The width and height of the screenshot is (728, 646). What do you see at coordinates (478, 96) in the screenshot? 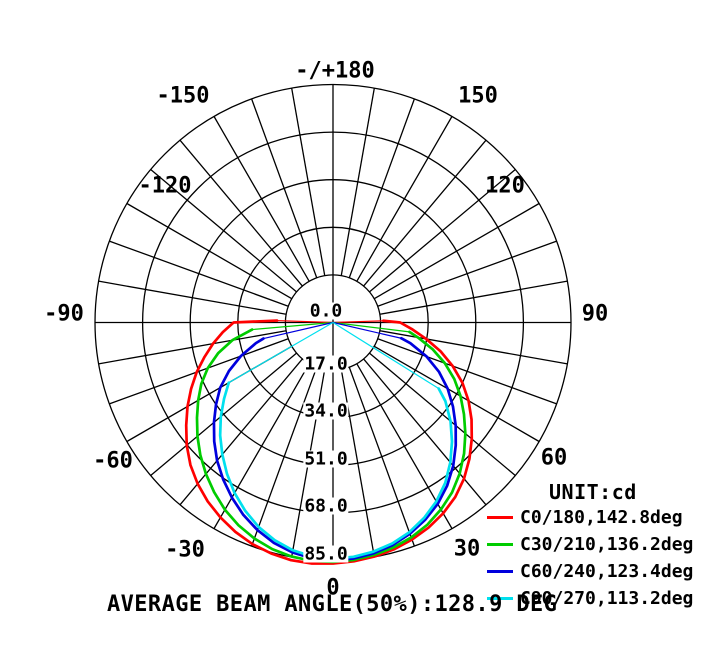
I see `angle-label-150: 150` at bounding box center [478, 96].